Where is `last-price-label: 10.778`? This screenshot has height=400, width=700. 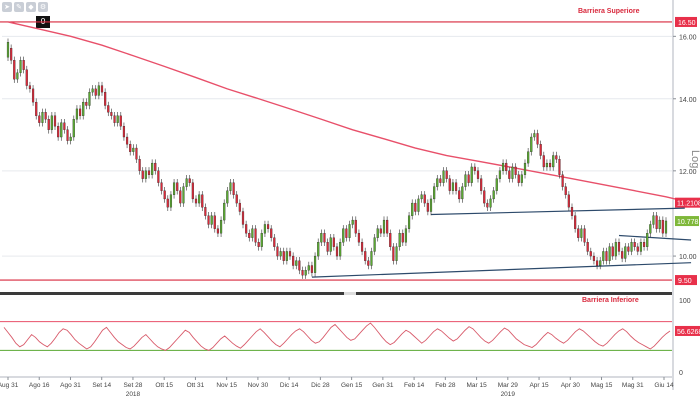
last-price-label: 10.778 is located at coordinates (688, 222).